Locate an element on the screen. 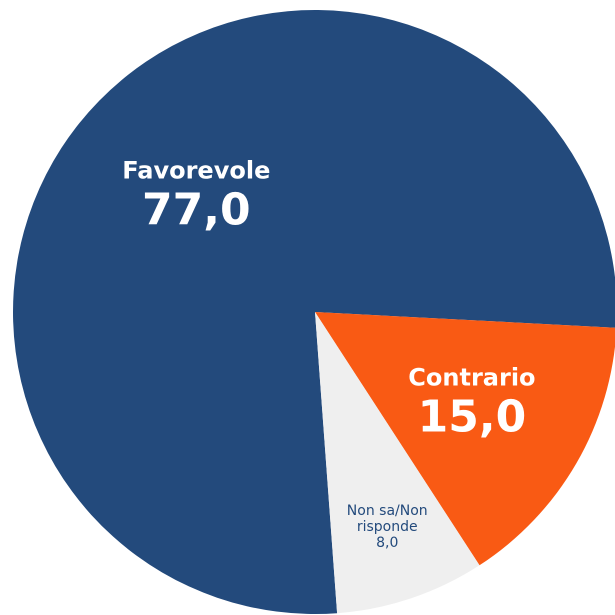  pie-slice is located at coordinates (397, 463).